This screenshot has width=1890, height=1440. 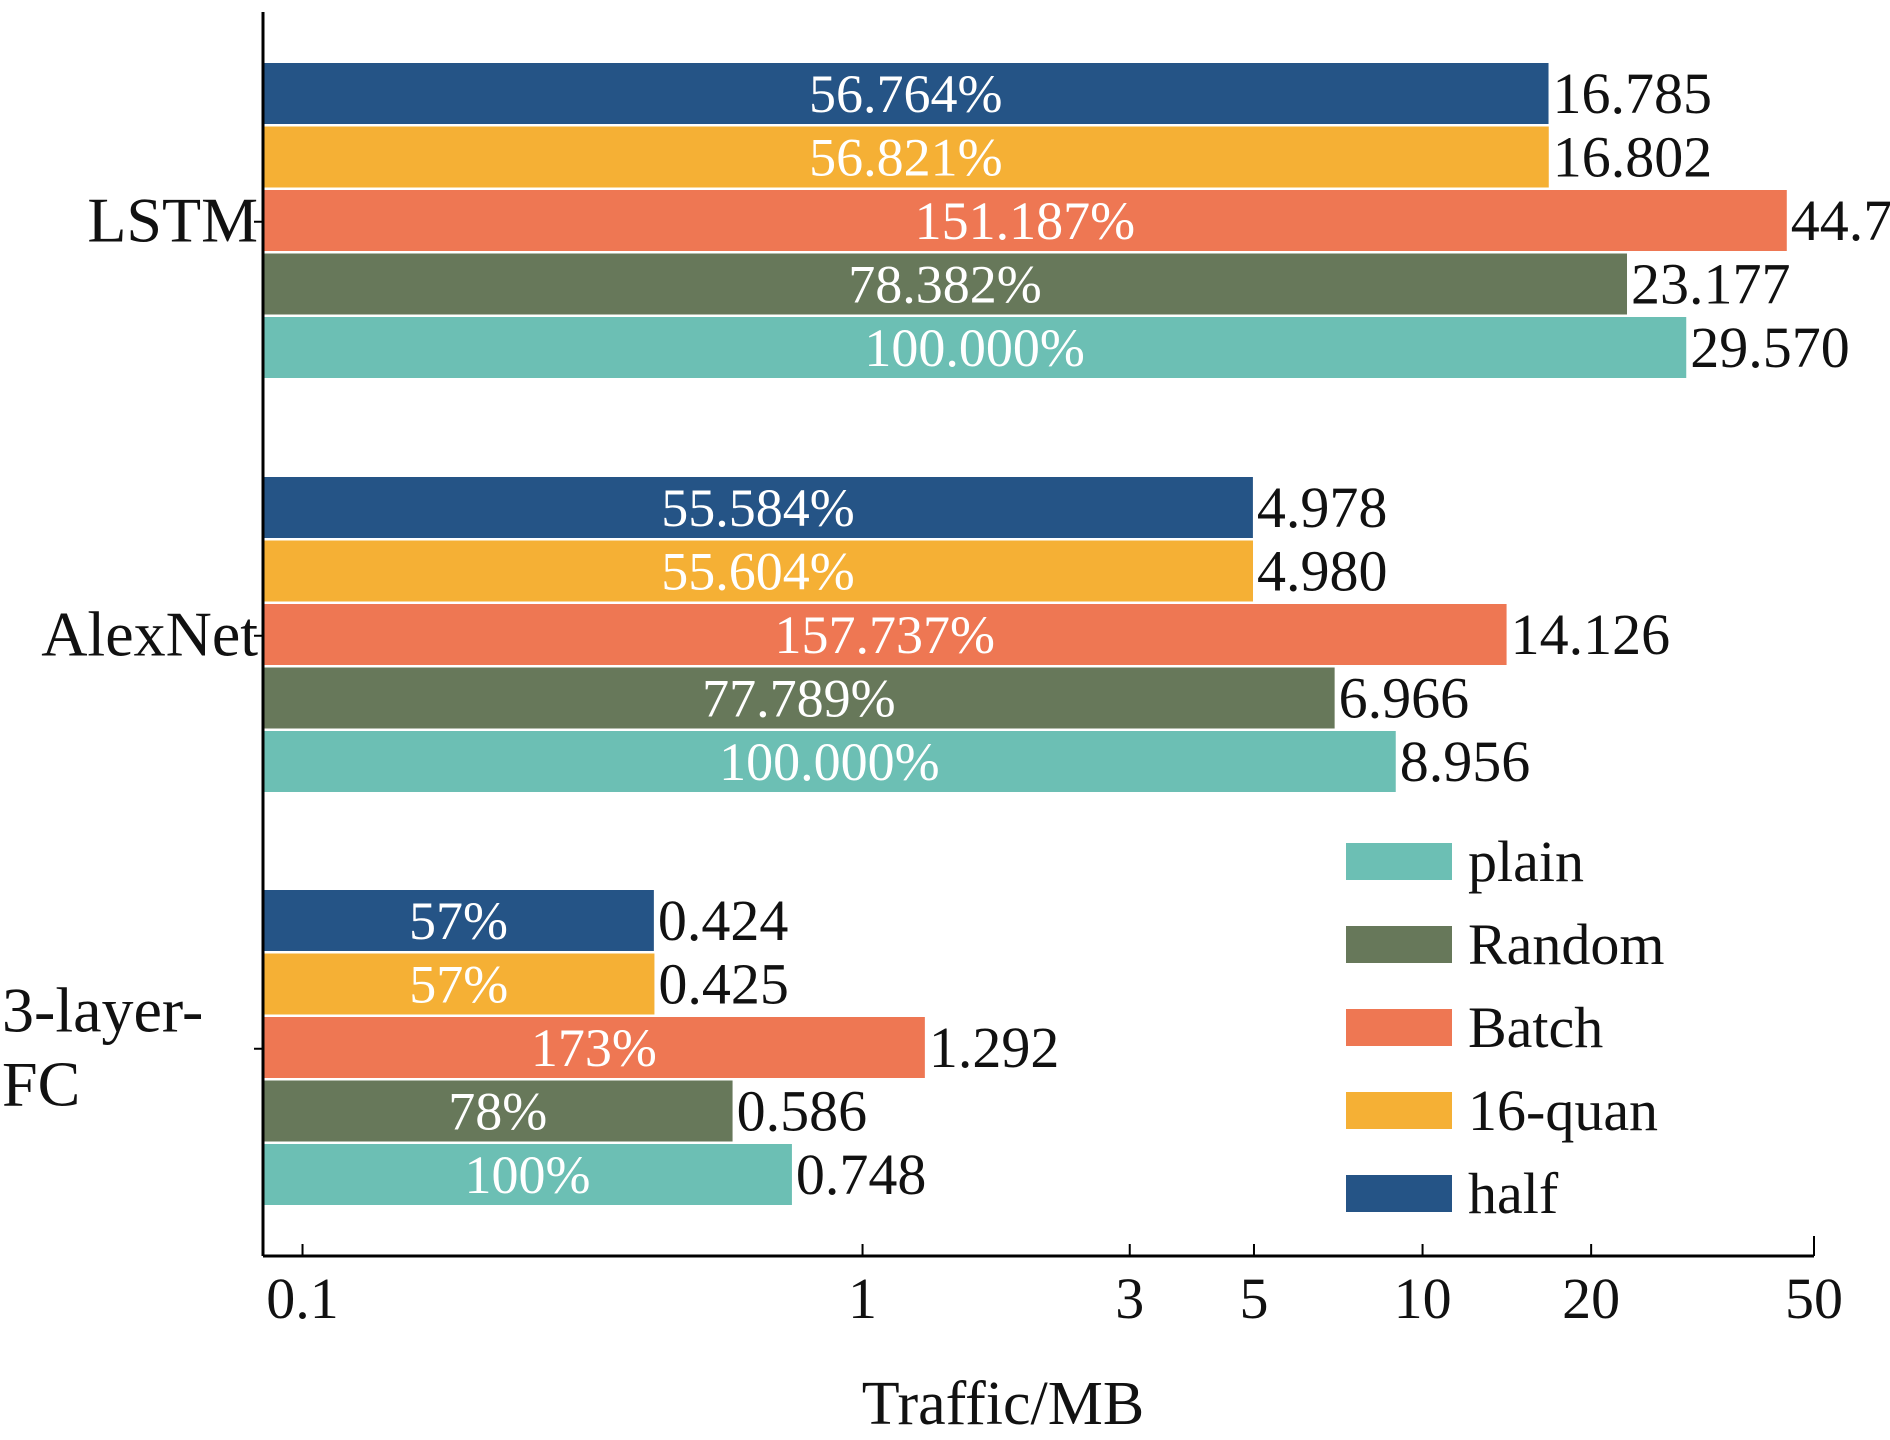 What do you see at coordinates (1591, 1298) in the screenshot?
I see `x-tick-label: 20` at bounding box center [1591, 1298].